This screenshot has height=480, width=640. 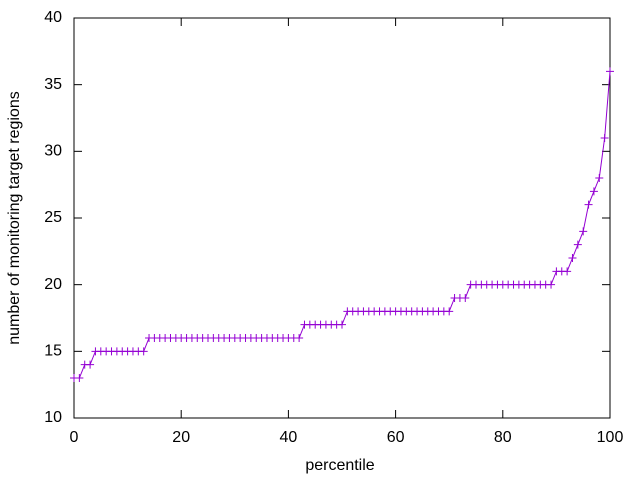 I want to click on x-axis-label: percentile, so click(x=339, y=465).